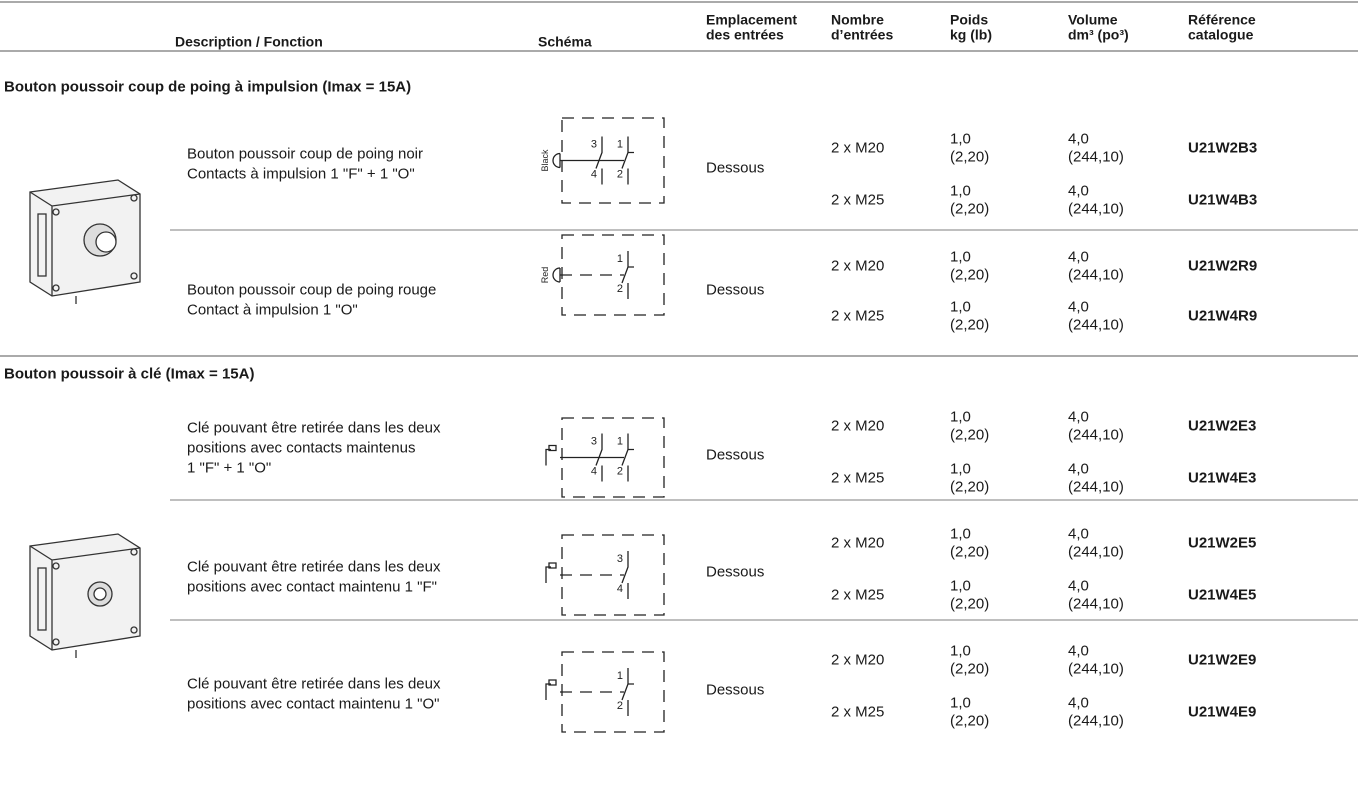  I want to click on reference: U21W4E5, so click(1222, 595).